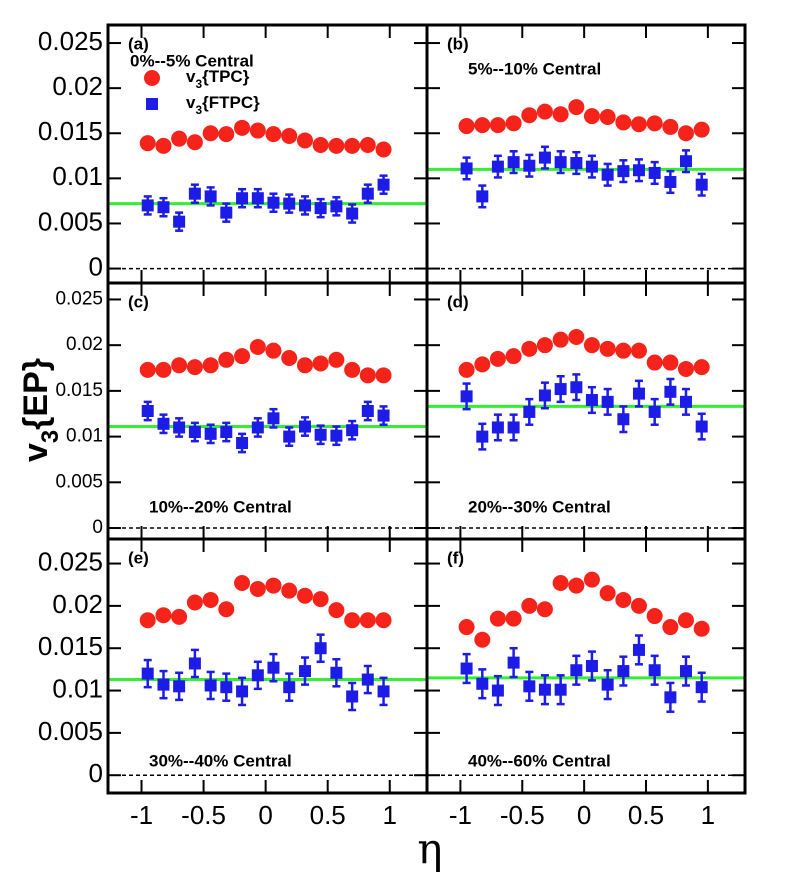 The height and width of the screenshot is (891, 788). Describe the element at coordinates (646, 815) in the screenshot. I see `x-tick-label: 0.5` at that location.